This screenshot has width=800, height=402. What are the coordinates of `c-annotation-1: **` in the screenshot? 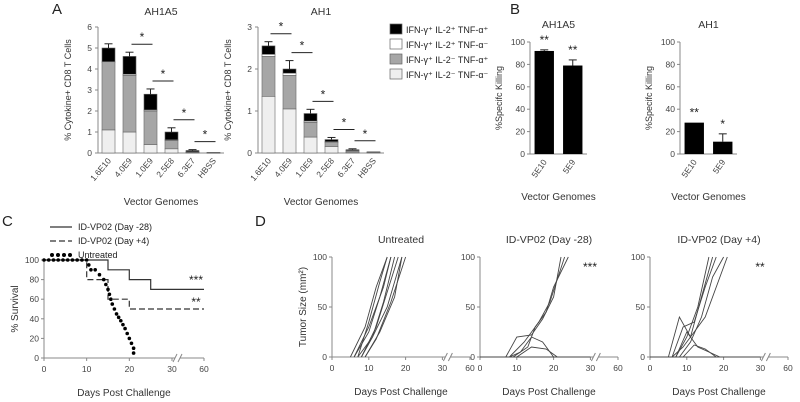 It's located at (196, 302).